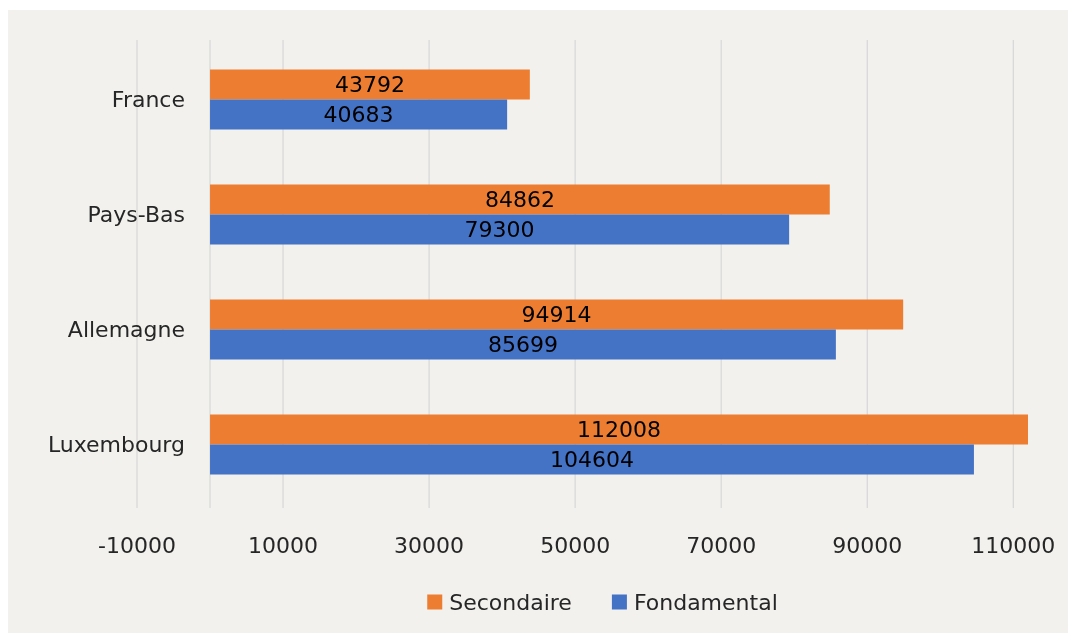 Image resolution: width=1076 pixels, height=637 pixels. Describe the element at coordinates (126, 329) in the screenshot. I see `y-tick-label: Allemagne` at that location.